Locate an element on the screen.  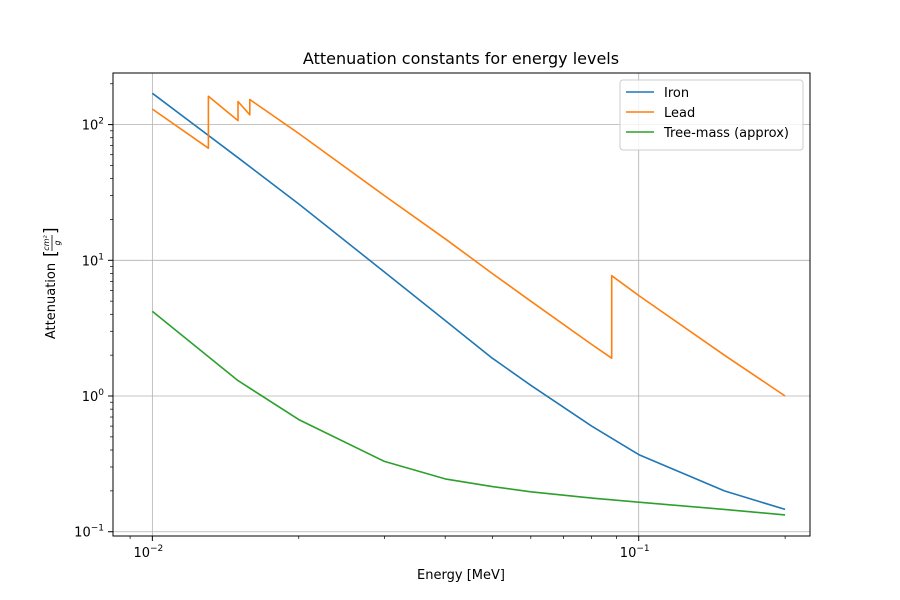
y-tick-label-exponent: 0 is located at coordinates (101, 393).